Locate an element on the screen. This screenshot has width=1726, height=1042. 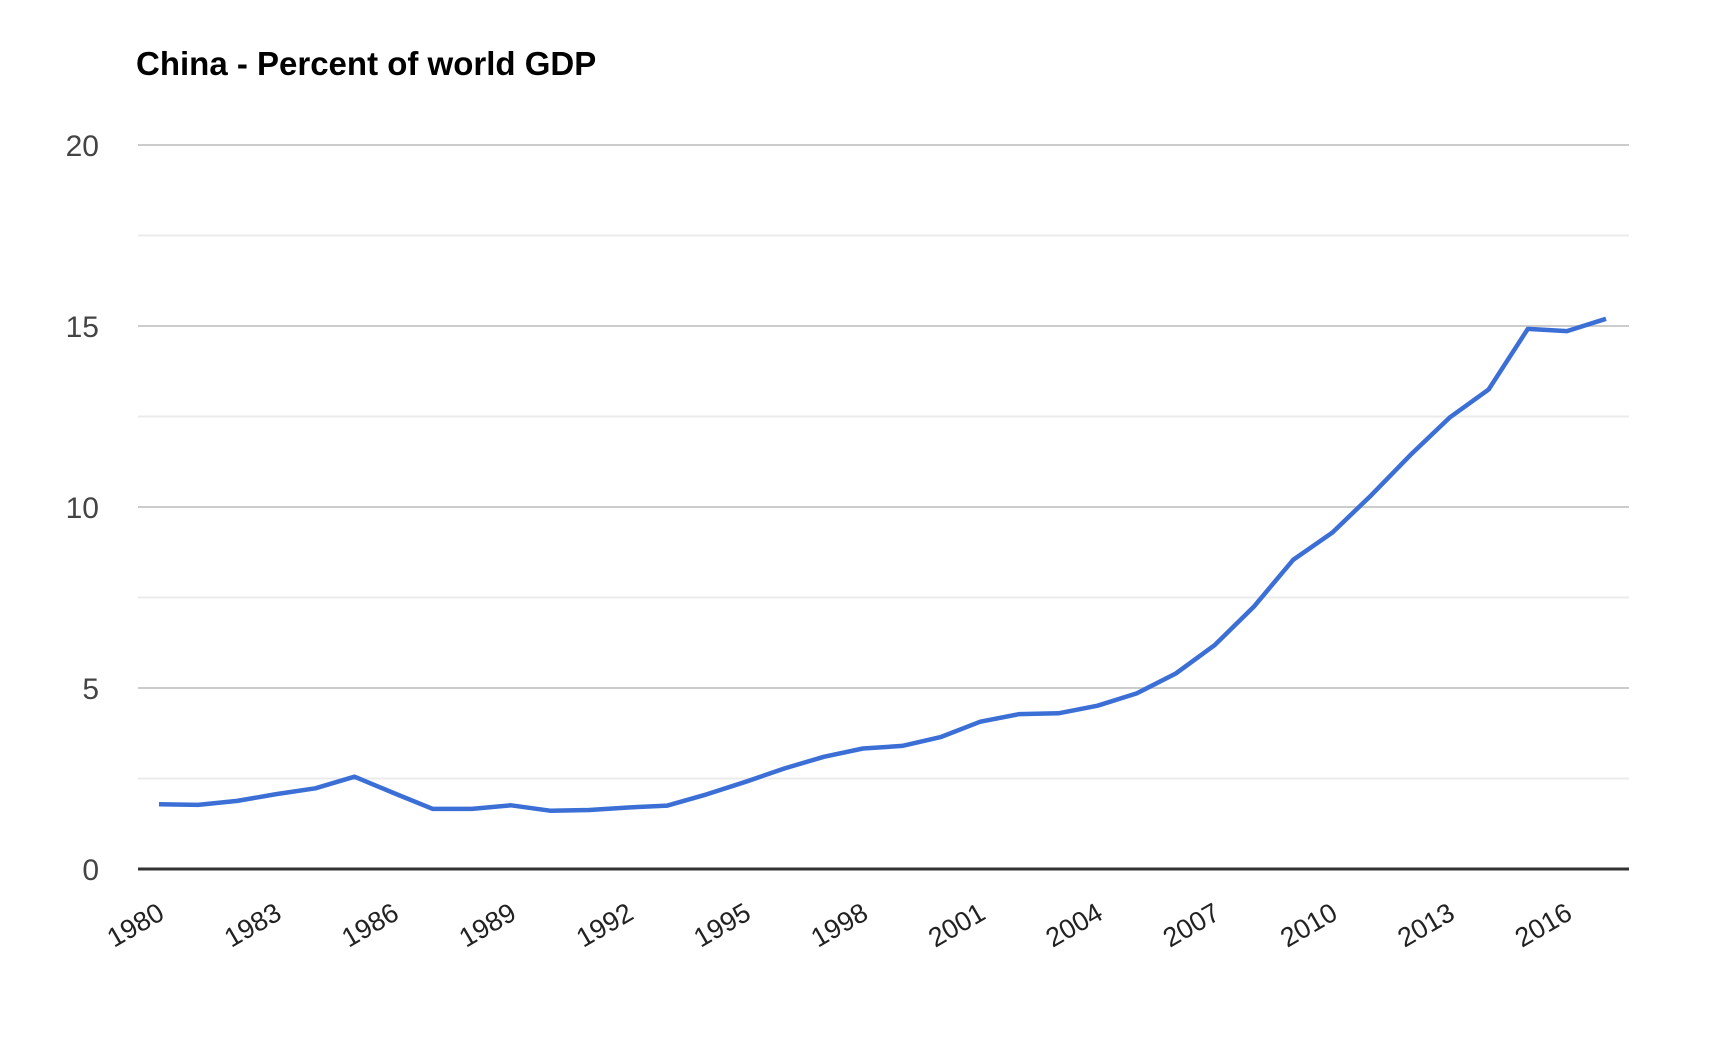
x-tick-label: 1998 is located at coordinates (839, 925).